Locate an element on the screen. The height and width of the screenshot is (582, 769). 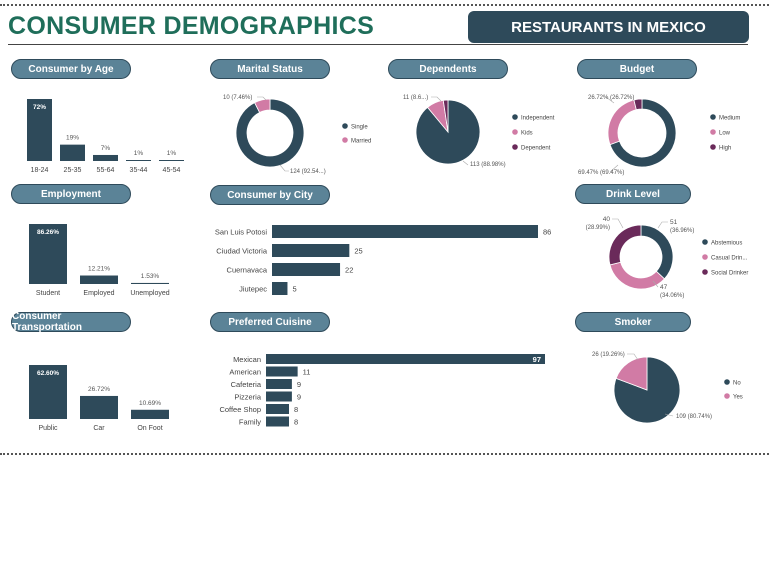
chart-marital-status: Single Married 10 (7.46%) 124 (92.54...) is located at coordinates (297, 135).